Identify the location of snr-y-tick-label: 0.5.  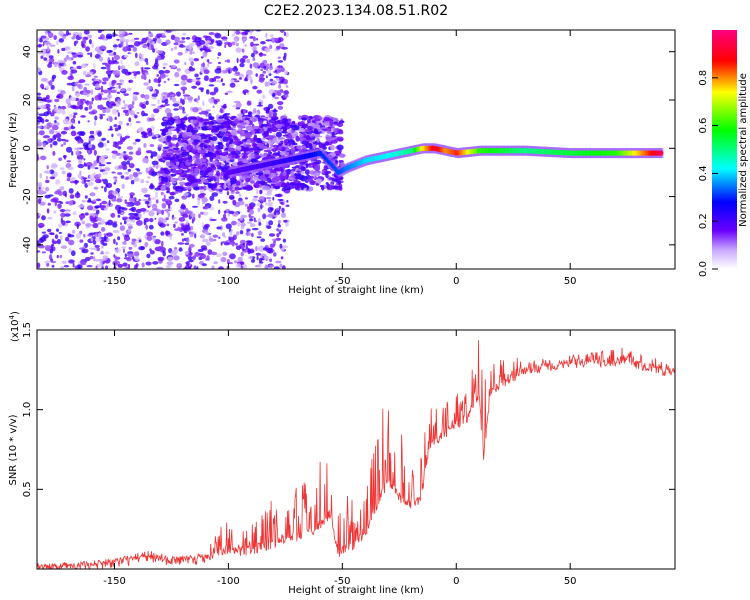
(27, 489).